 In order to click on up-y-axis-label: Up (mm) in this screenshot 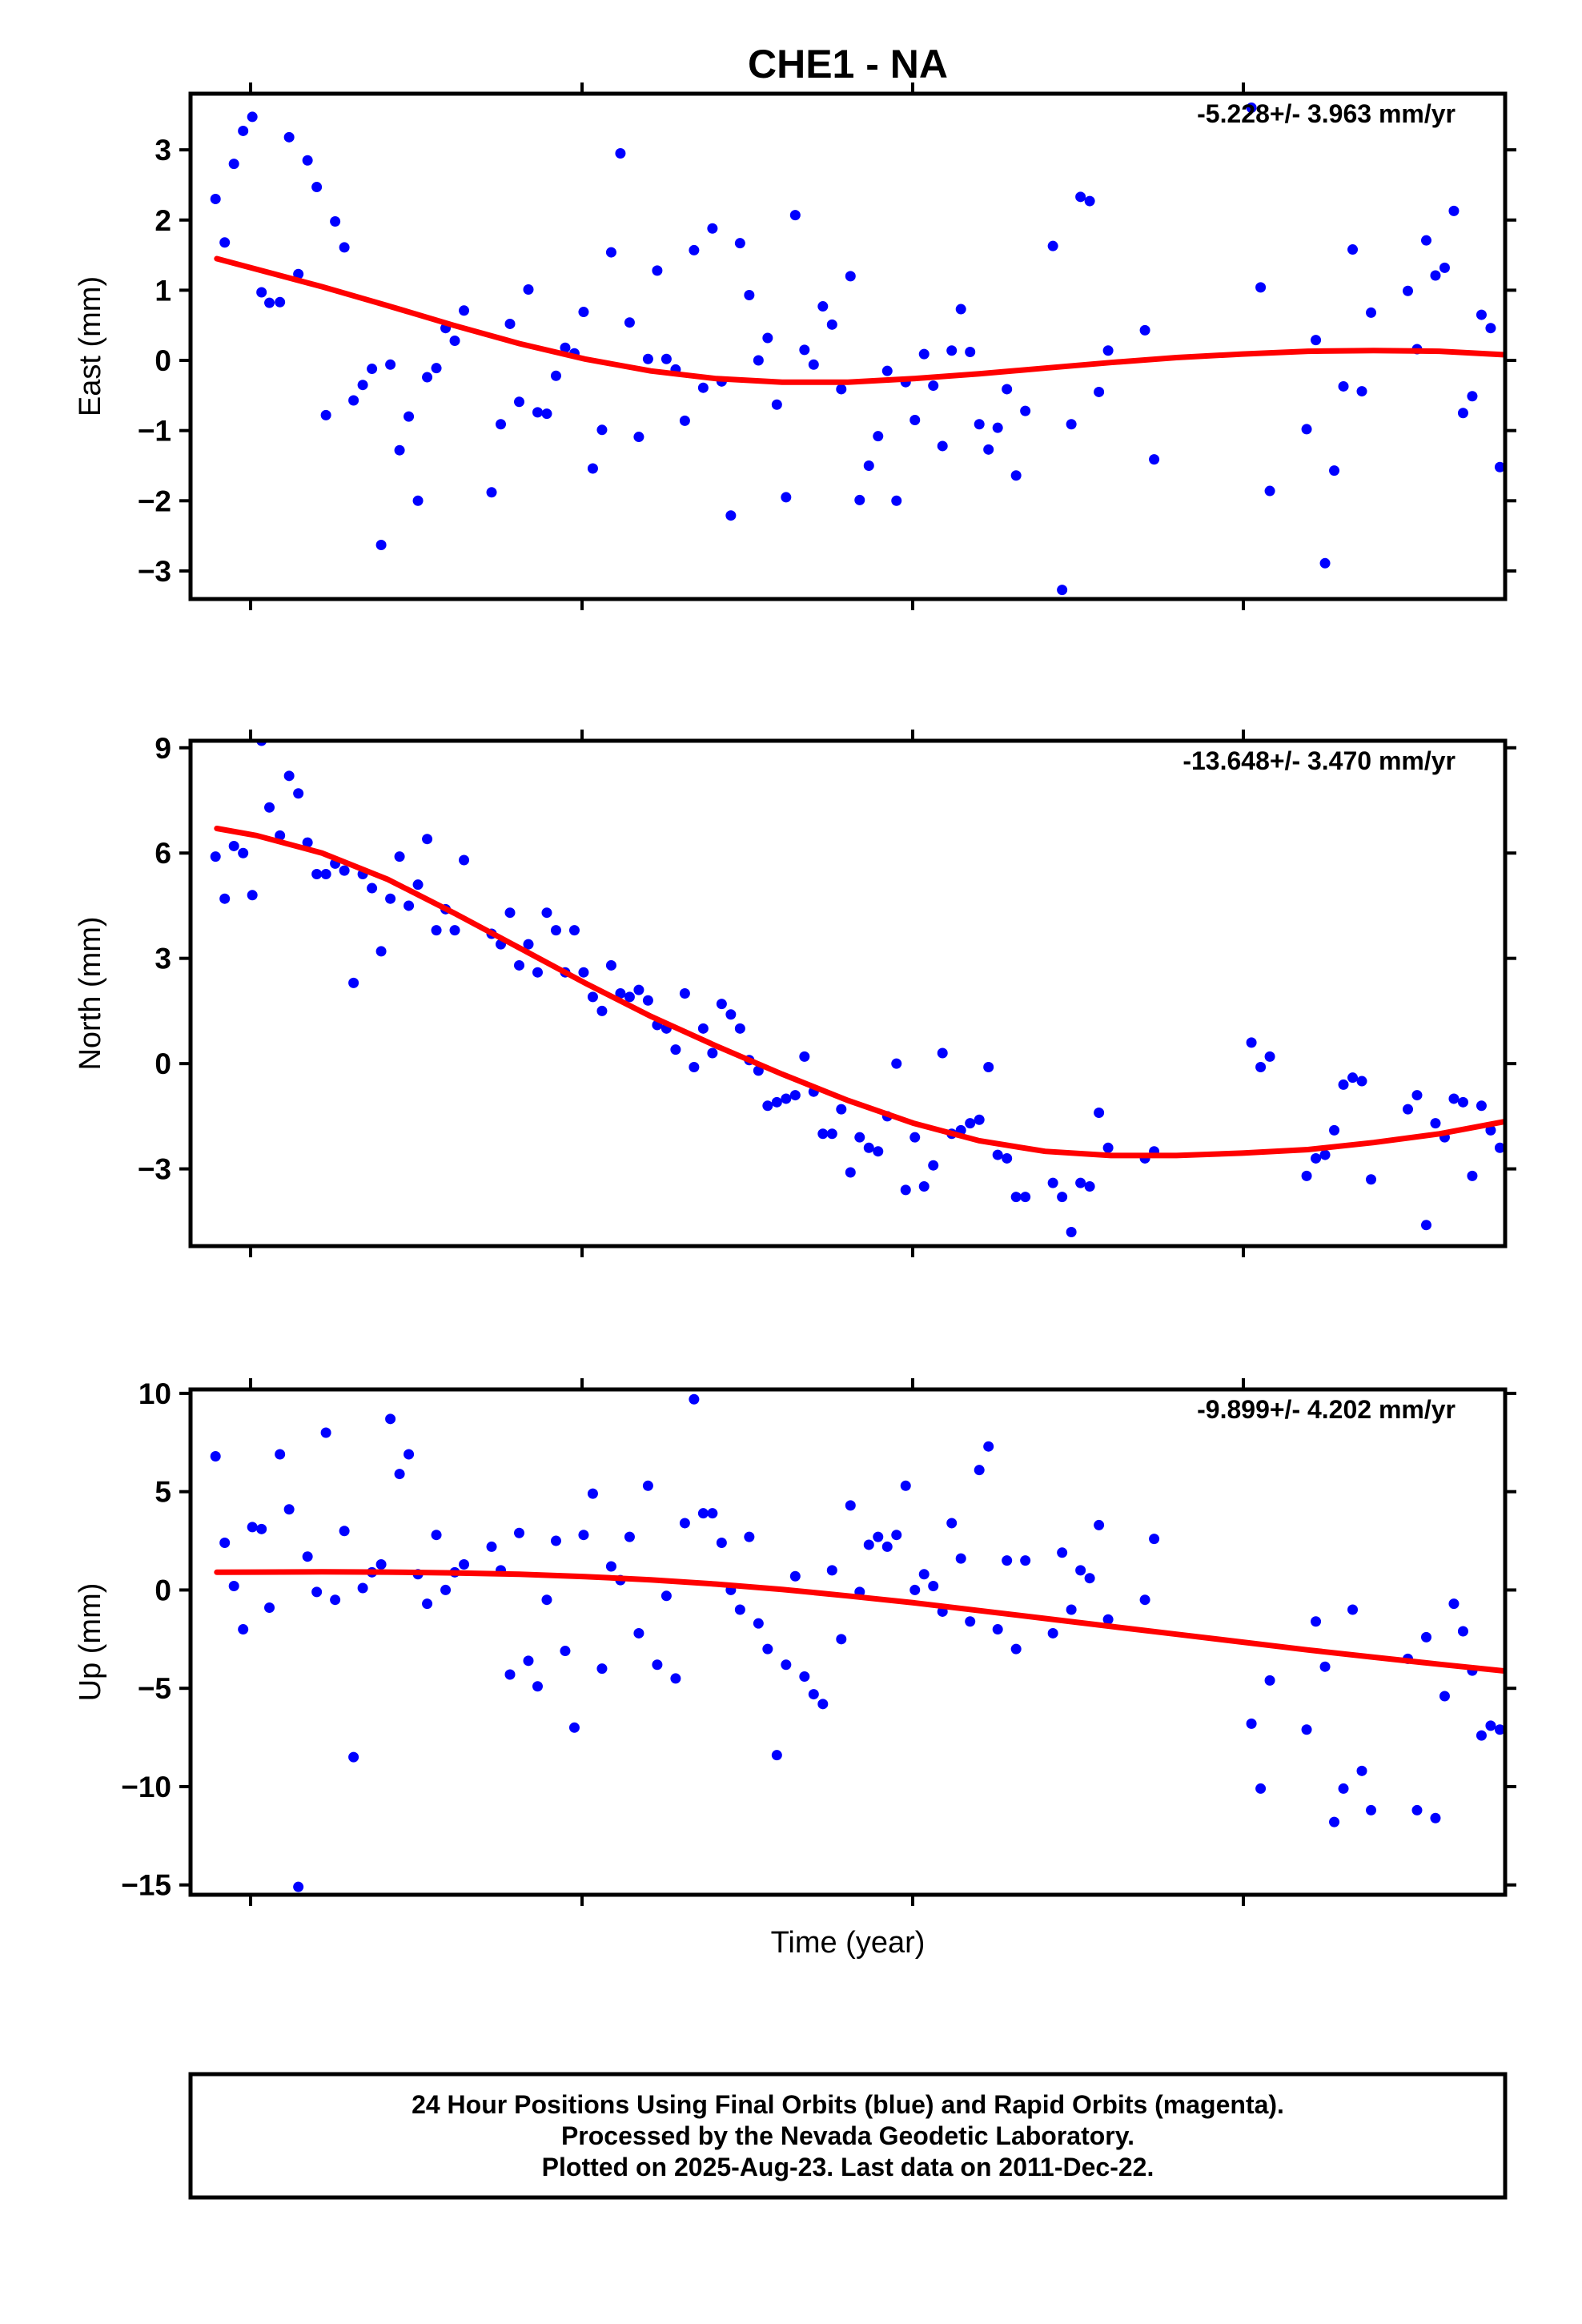, I will do `click(91, 1642)`.